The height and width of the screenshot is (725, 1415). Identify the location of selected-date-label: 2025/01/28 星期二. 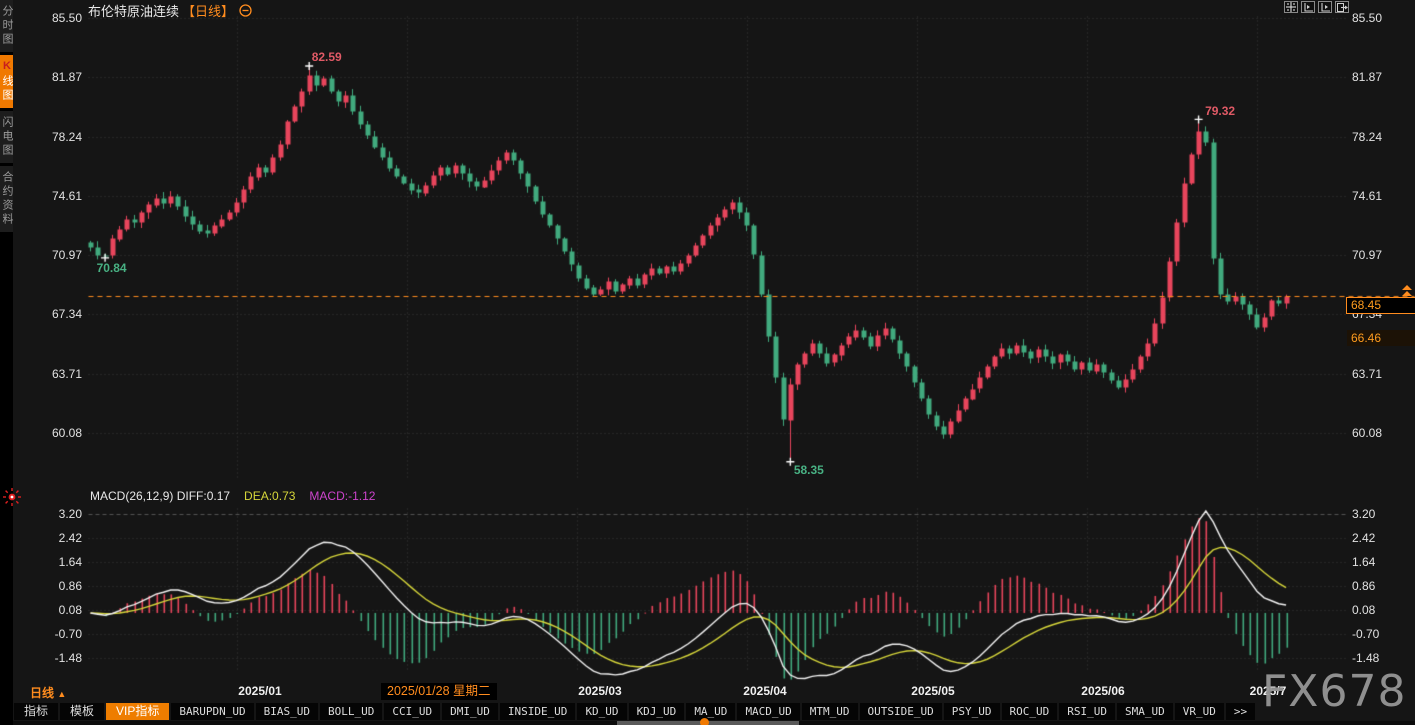
(439, 691).